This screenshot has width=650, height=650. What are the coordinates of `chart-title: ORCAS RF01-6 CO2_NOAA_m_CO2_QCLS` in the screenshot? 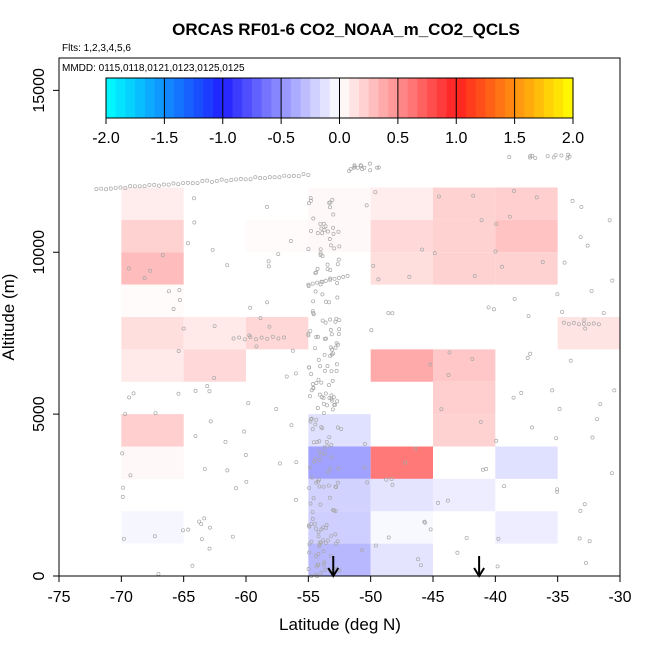 It's located at (346, 29).